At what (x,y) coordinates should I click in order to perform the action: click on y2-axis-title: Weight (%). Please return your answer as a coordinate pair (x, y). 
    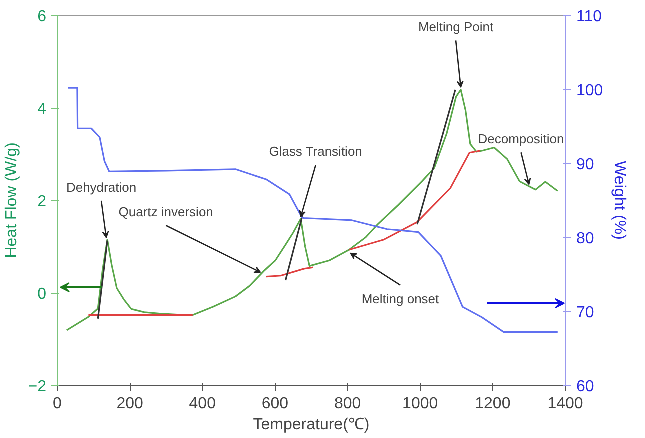
    Looking at the image, I should click on (619, 200).